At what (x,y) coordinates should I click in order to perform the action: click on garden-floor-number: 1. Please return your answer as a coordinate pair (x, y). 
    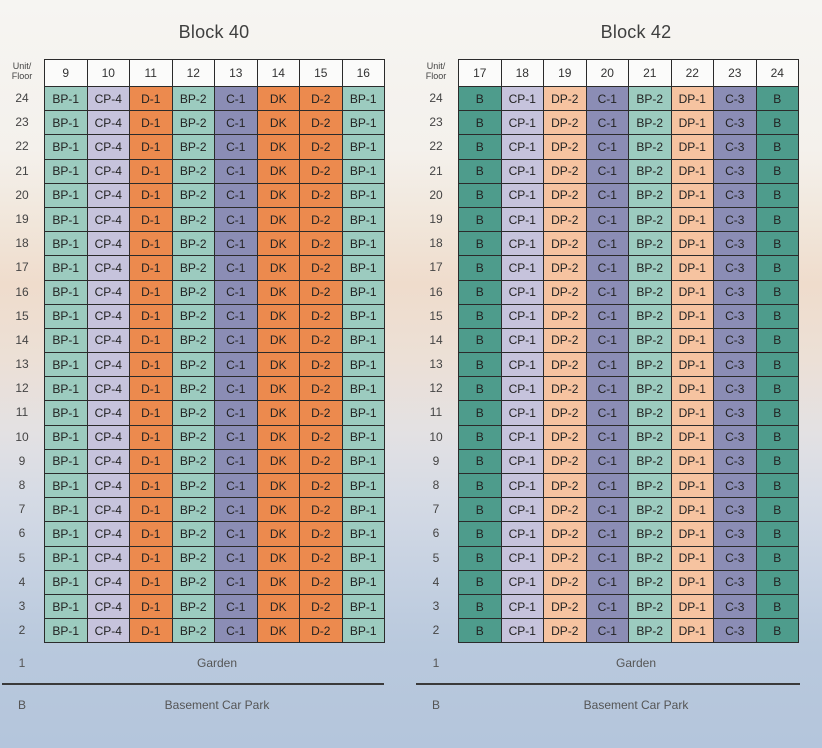
    Looking at the image, I should click on (22, 663).